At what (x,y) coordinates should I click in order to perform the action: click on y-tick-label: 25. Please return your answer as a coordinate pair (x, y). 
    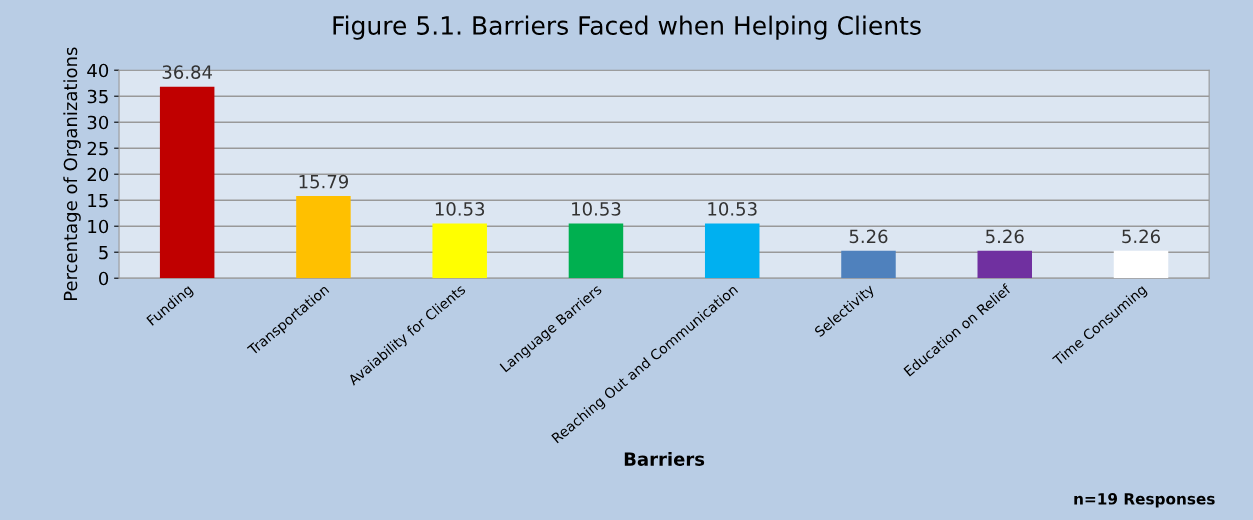
    Looking at the image, I should click on (97, 148).